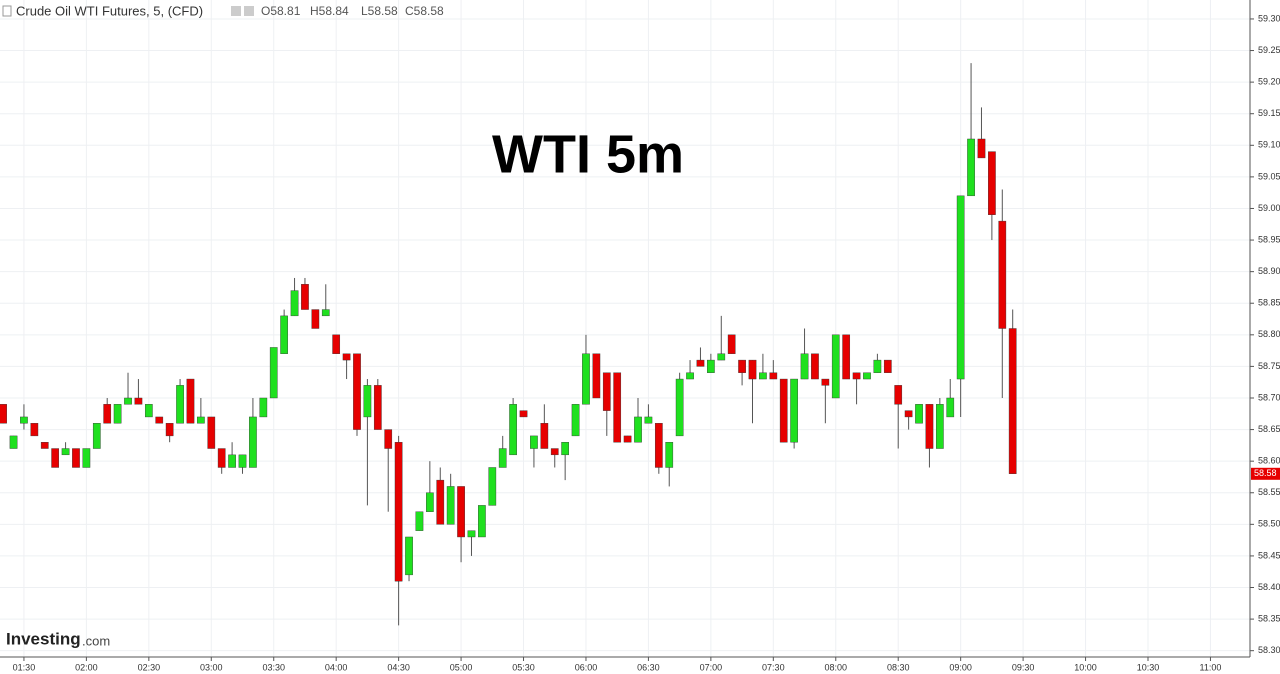  Describe the element at coordinates (461, 667) in the screenshot. I see `x-tick-label: 05:00` at that location.